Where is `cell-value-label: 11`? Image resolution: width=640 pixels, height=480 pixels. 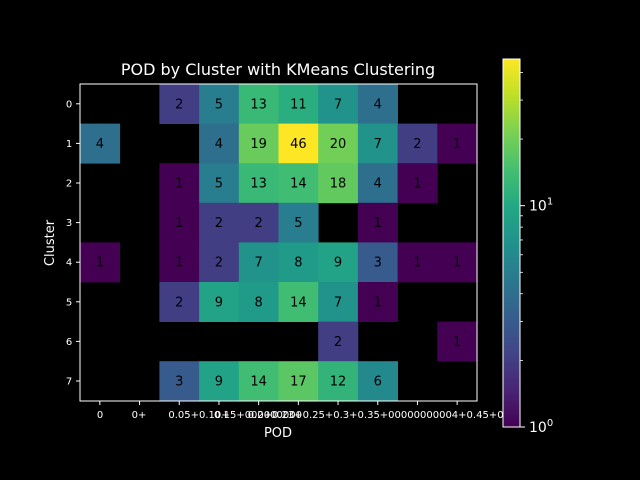 cell-value-label: 11 is located at coordinates (298, 104).